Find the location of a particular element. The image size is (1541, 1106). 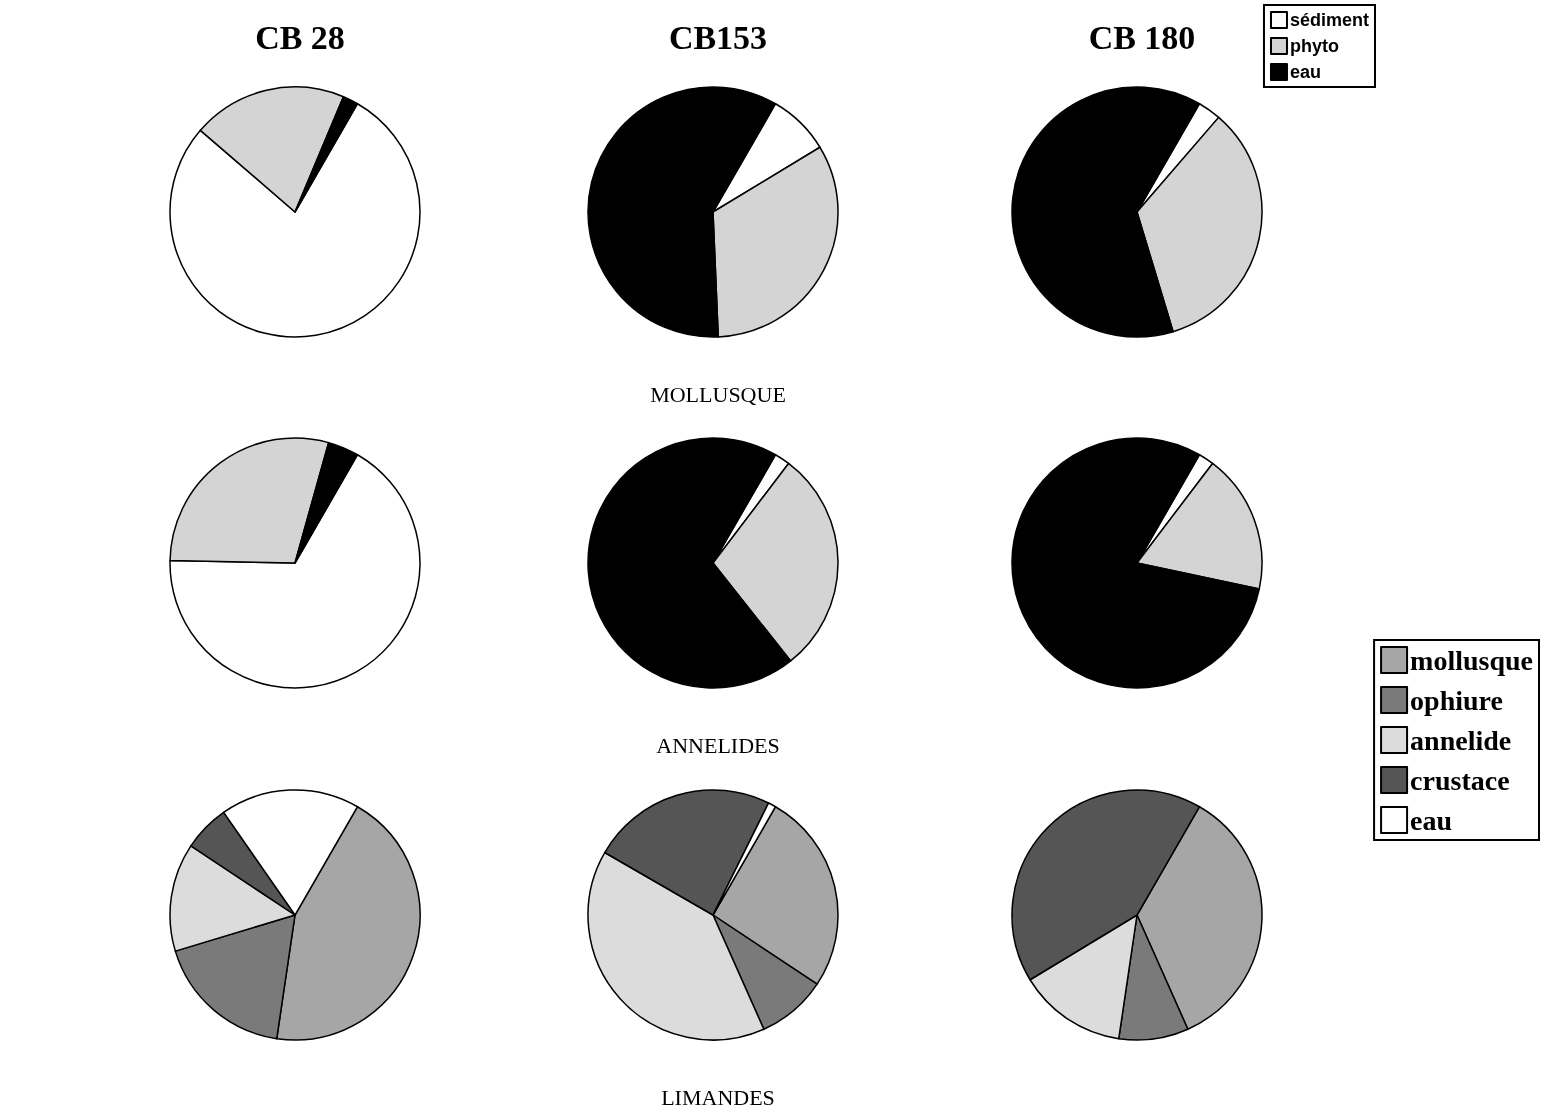

legend-label: sédiment is located at coordinates (1329, 20).